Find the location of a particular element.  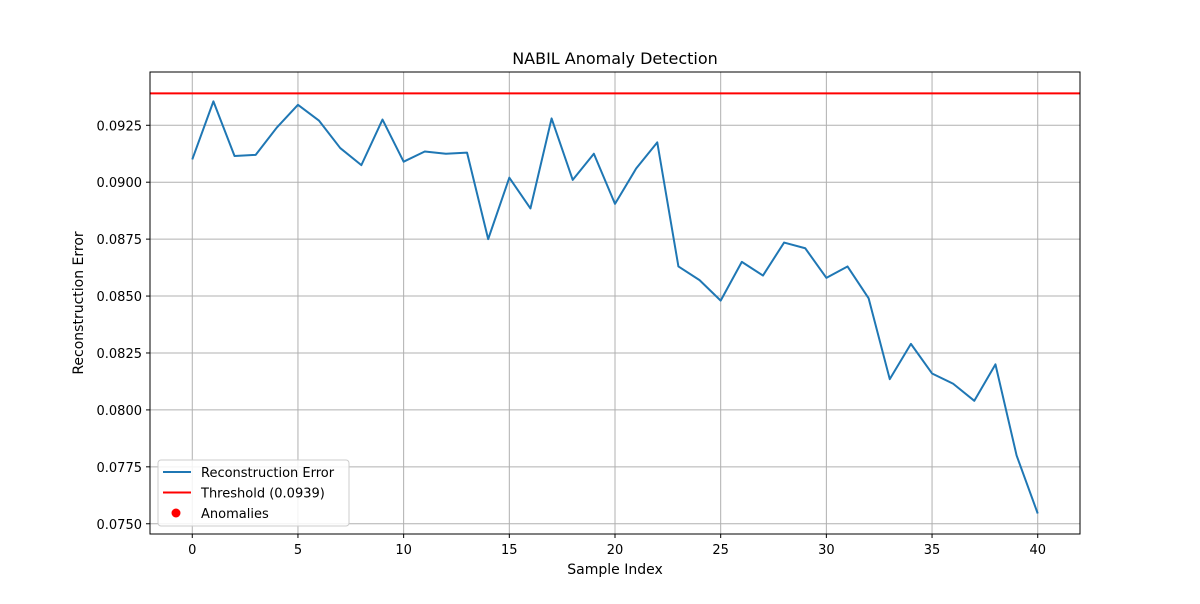

x-tick-label: 35 is located at coordinates (932, 550).